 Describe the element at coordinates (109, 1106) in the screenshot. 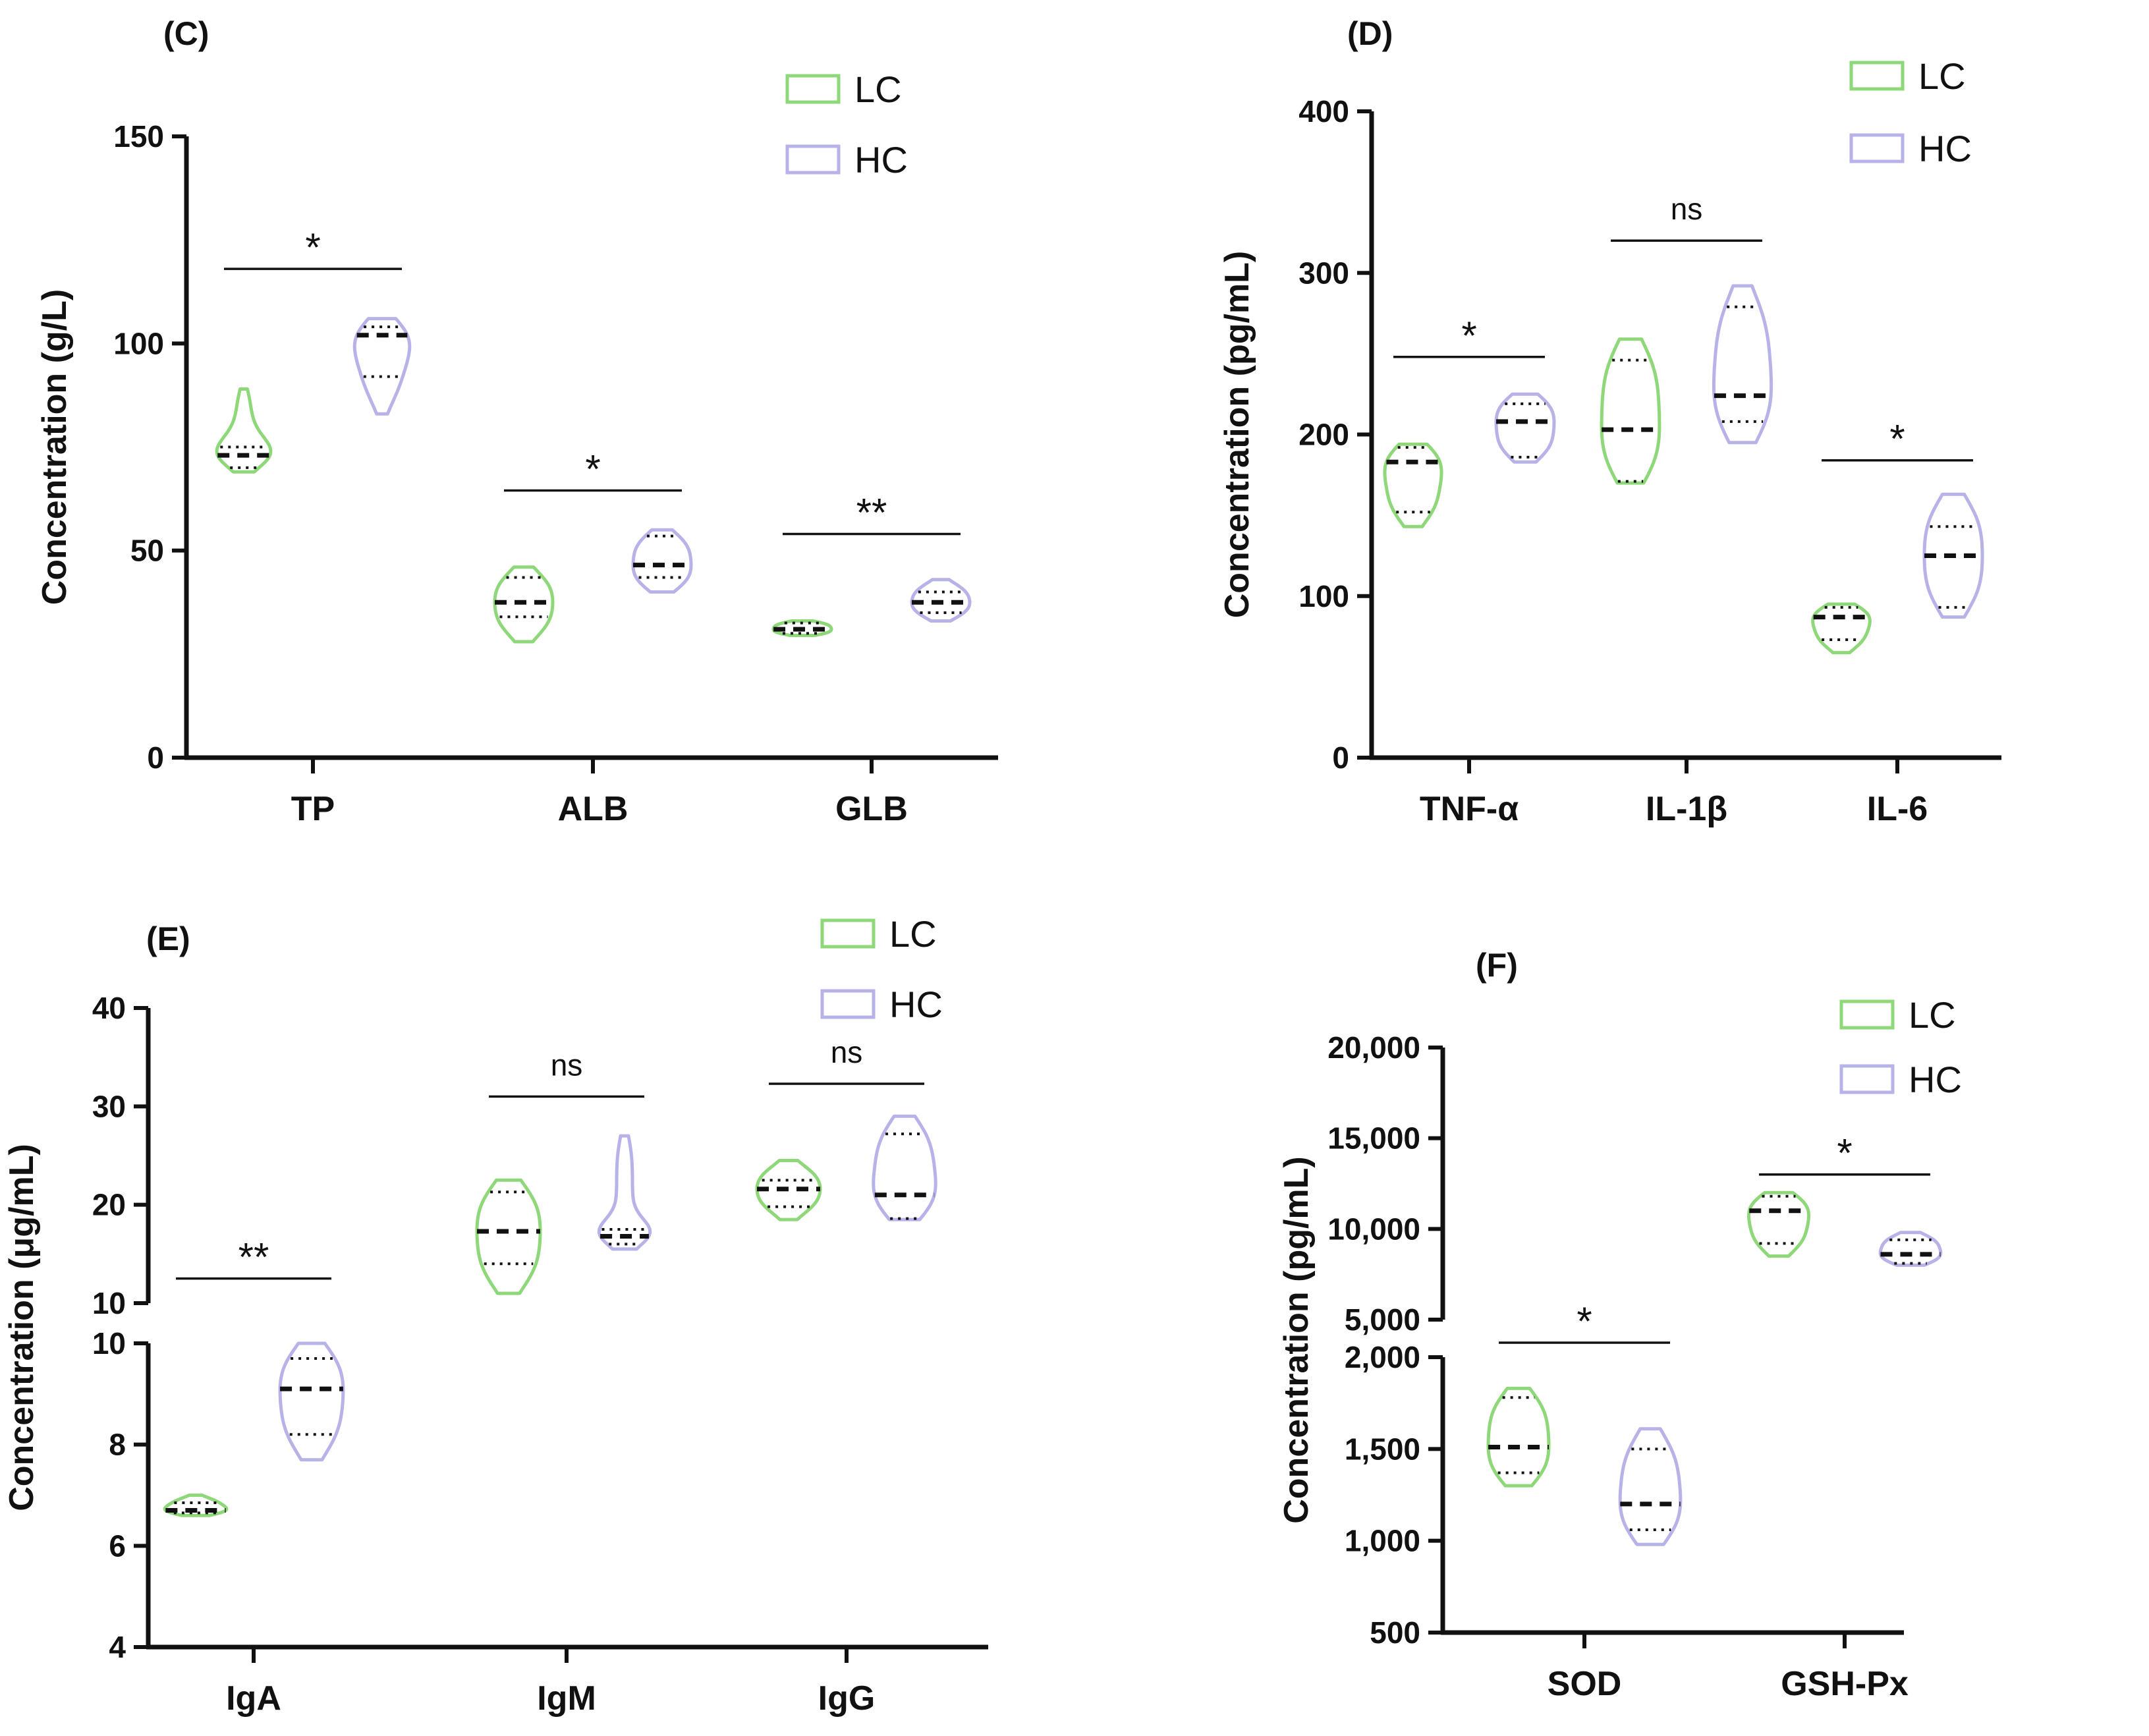

I see `y-tick-label: 30` at that location.